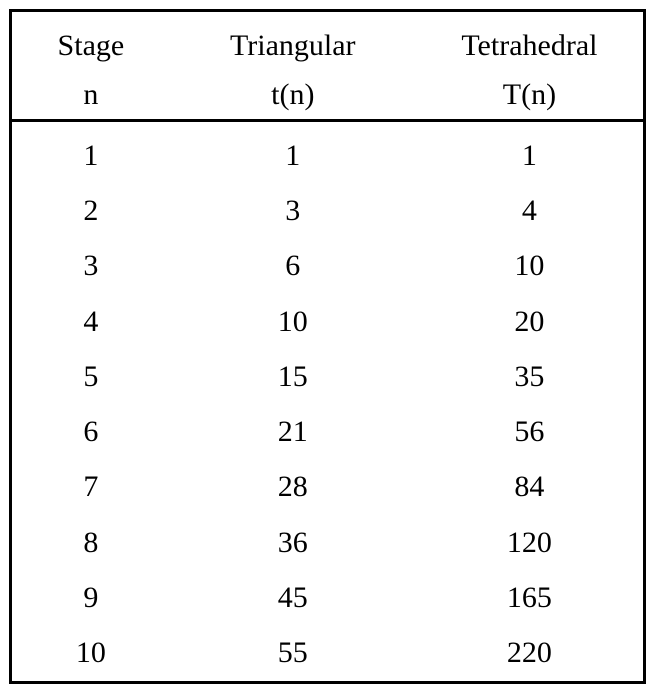 The image size is (656, 692). What do you see at coordinates (293, 45) in the screenshot?
I see `col-triangular-title: Triangular` at bounding box center [293, 45].